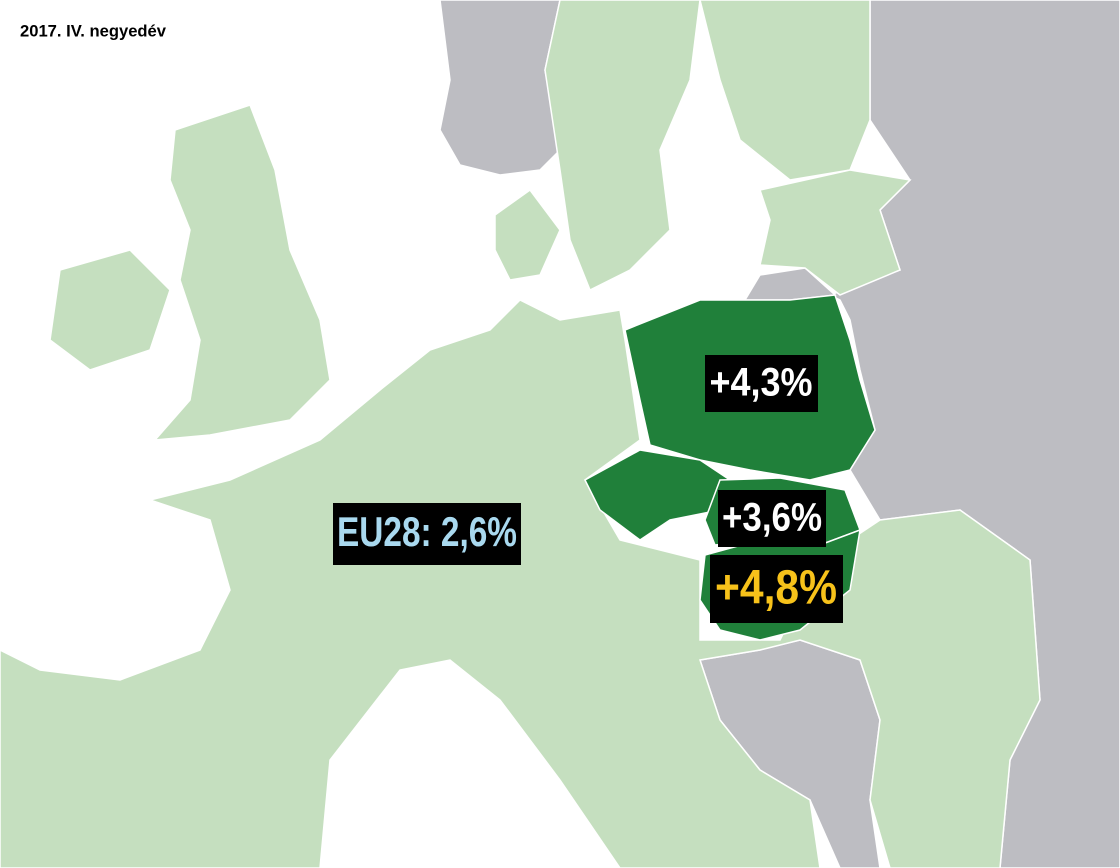  Describe the element at coordinates (527, 234) in the screenshot. I see `denmark` at that location.